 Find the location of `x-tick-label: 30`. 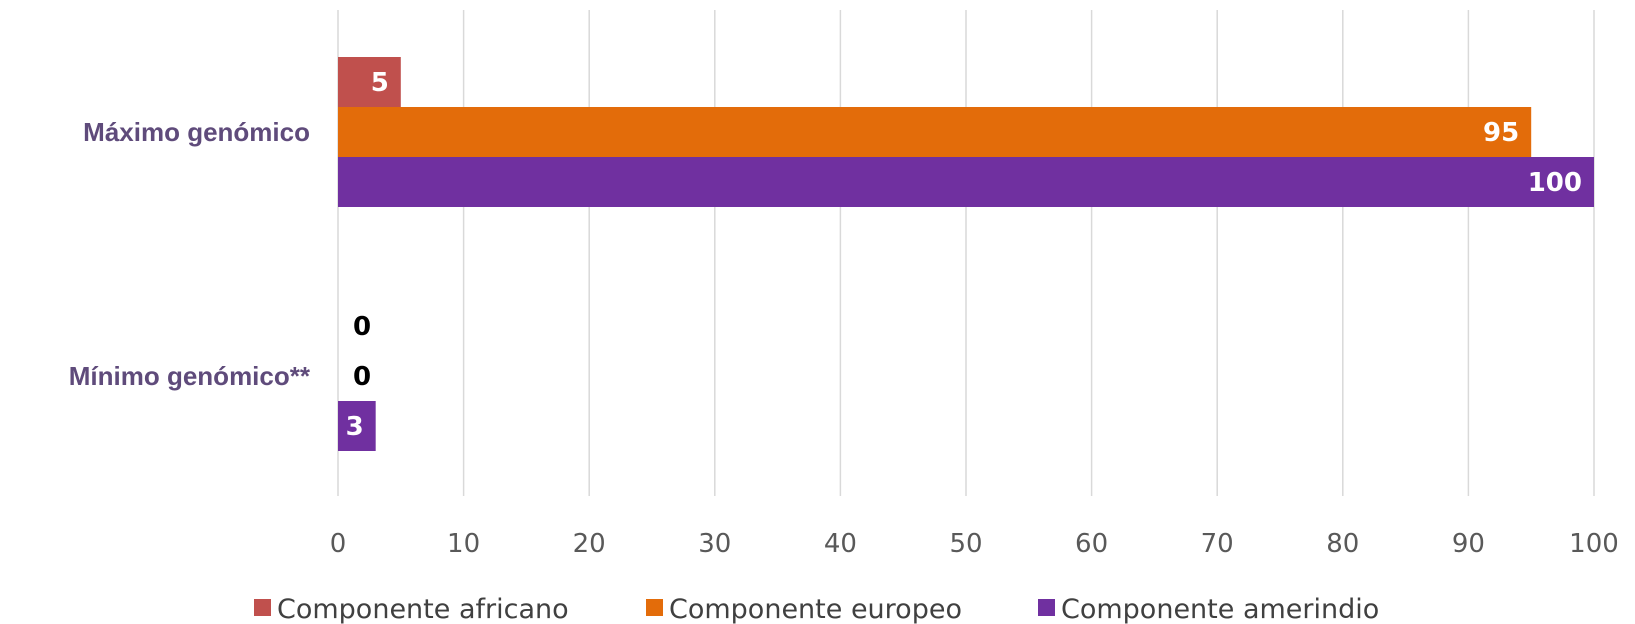

x-tick-label: 30 is located at coordinates (714, 544).